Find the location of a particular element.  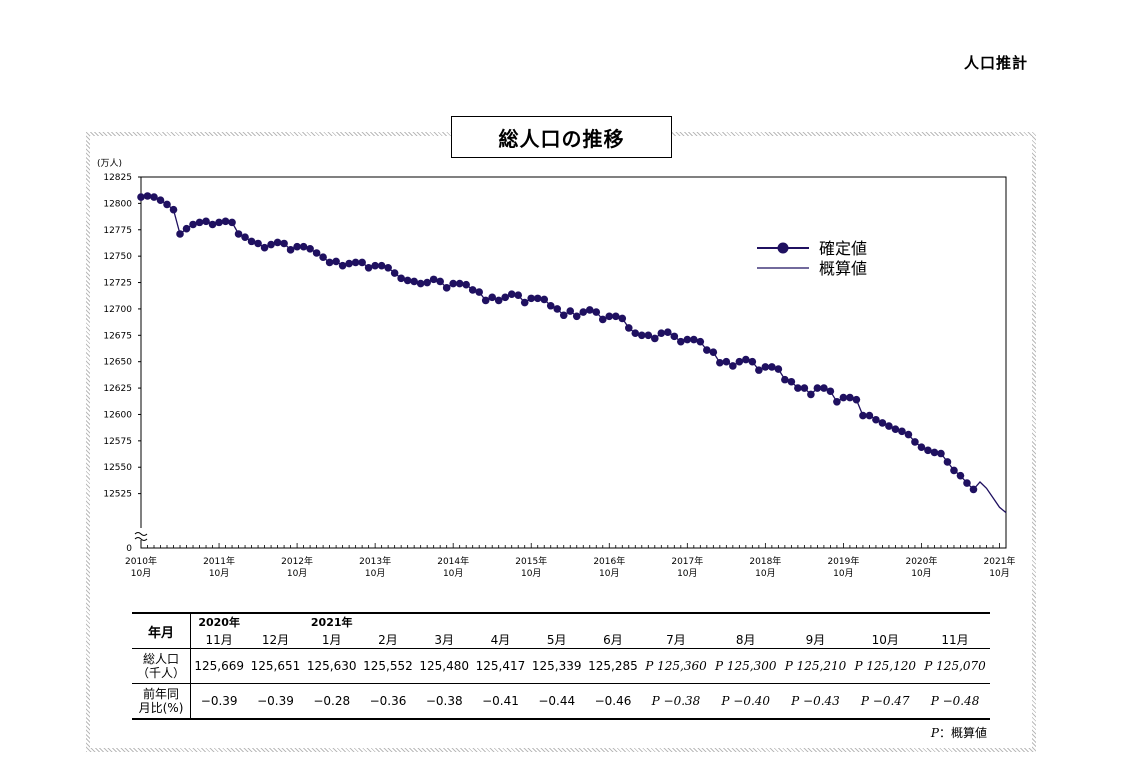

change-row-cell: −0.46 is located at coordinates (613, 701).